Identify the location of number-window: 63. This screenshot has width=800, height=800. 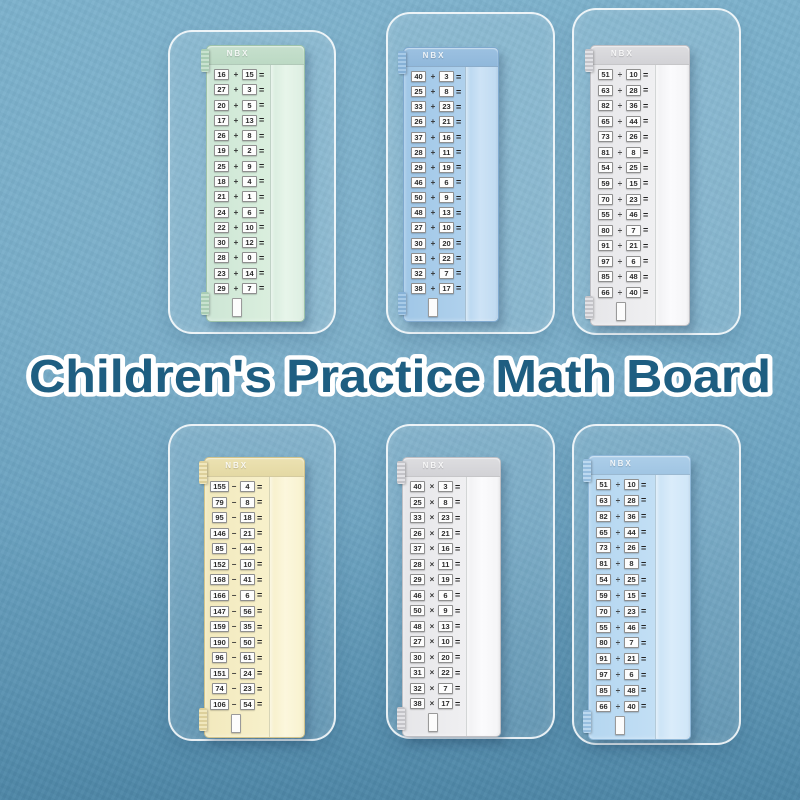
(603, 500).